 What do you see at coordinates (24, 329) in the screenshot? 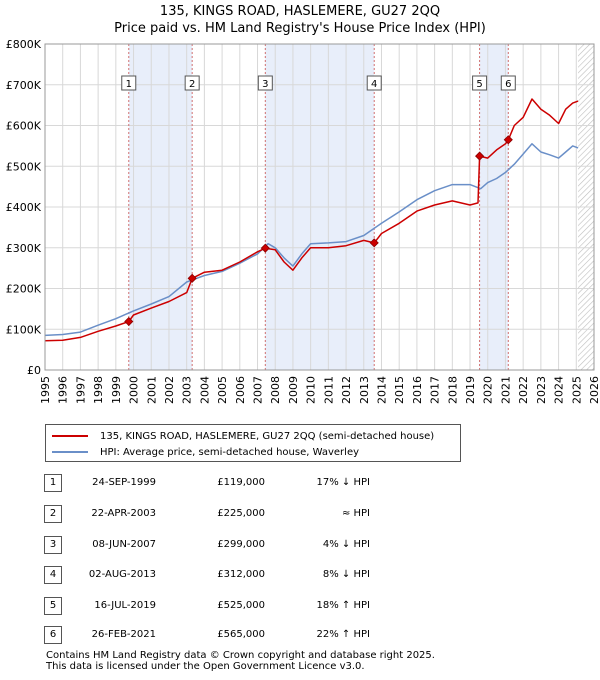
I see `y-tick-label: £100K` at bounding box center [24, 329].